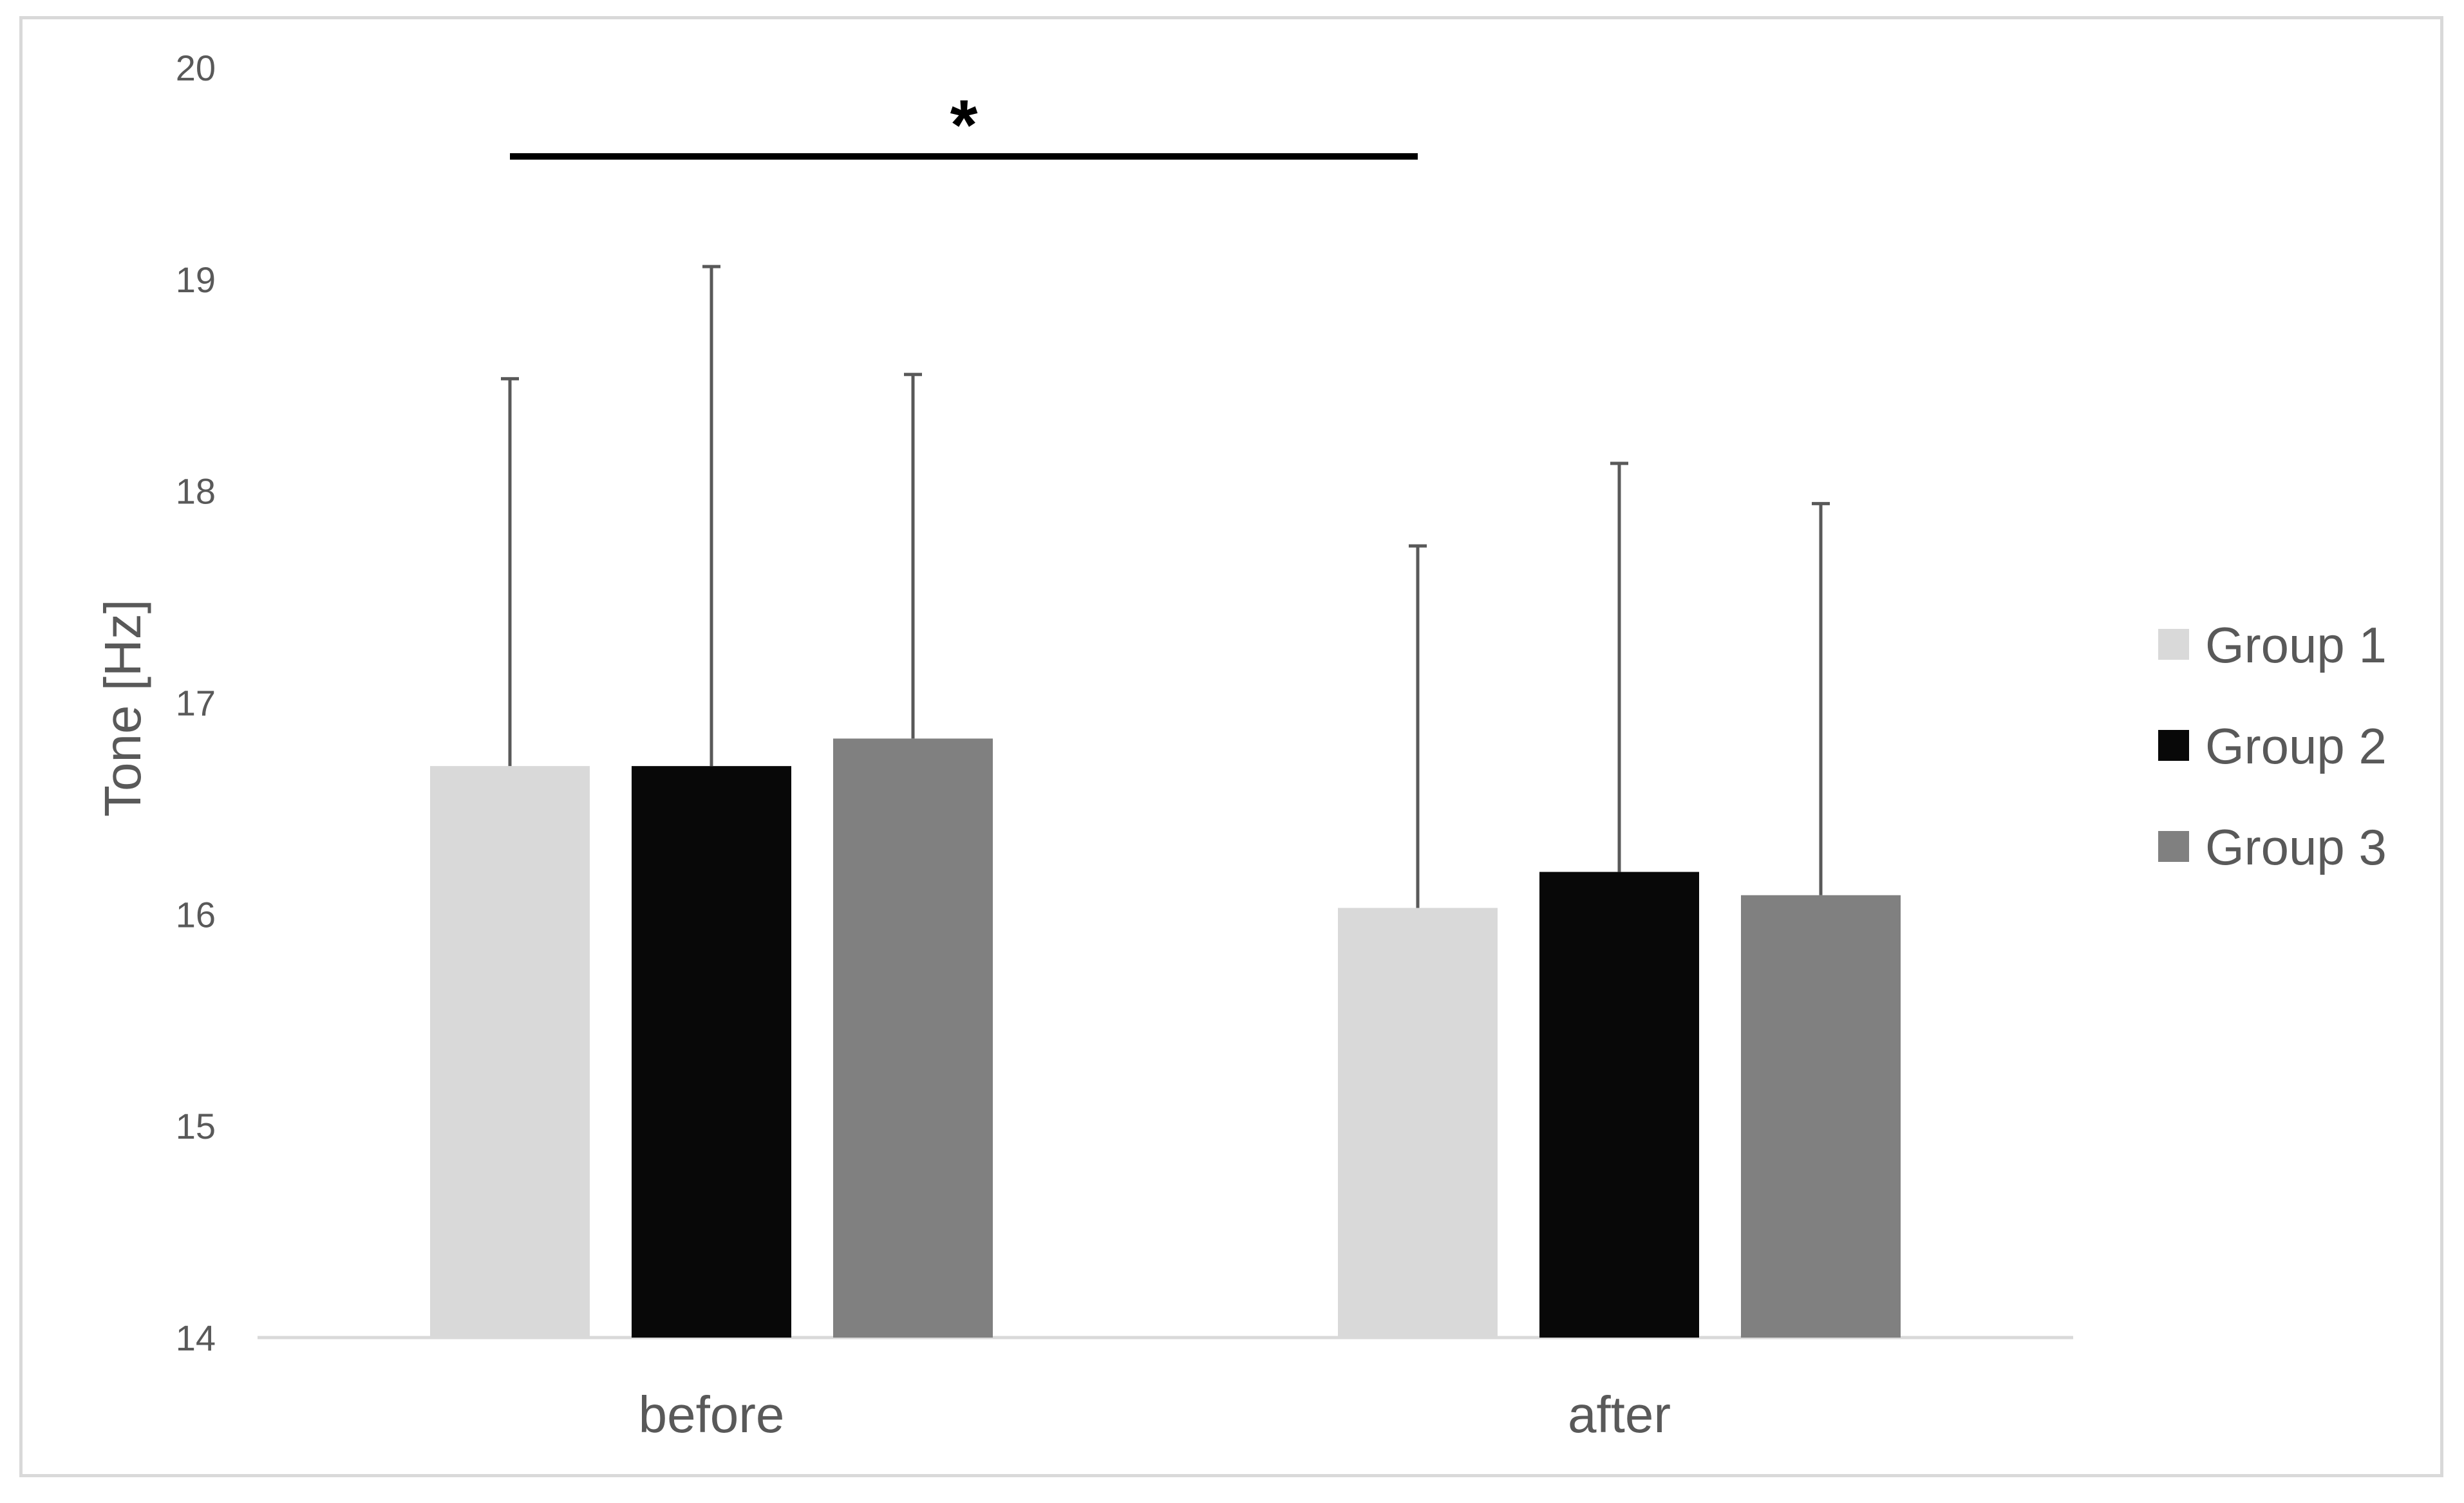 The width and height of the screenshot is (2464, 1503). Describe the element at coordinates (196, 1338) in the screenshot. I see `y-tick-label: 14` at that location.